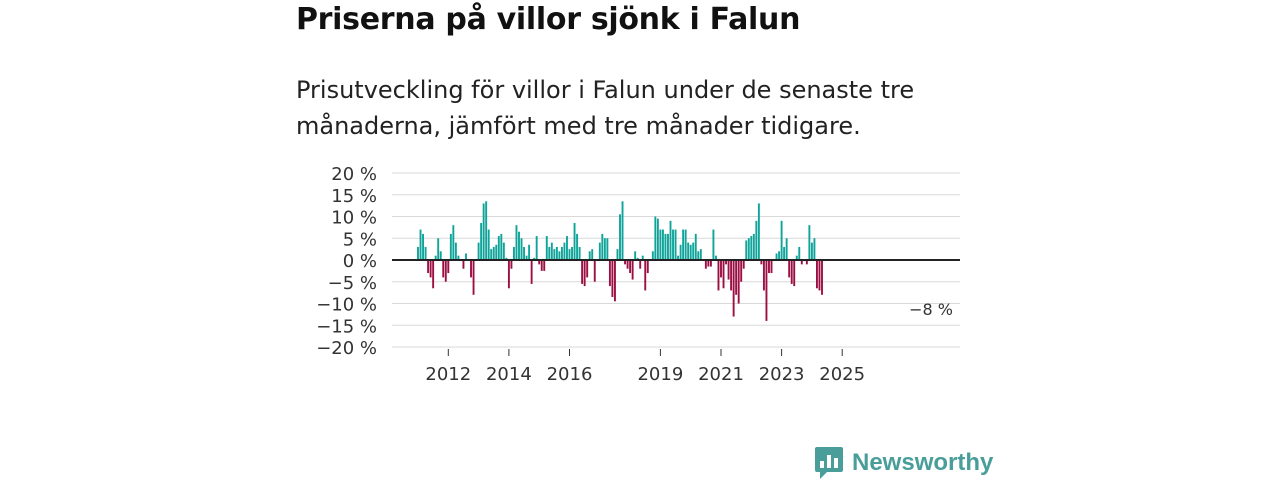 This screenshot has width=1280, height=480. Describe the element at coordinates (360, 239) in the screenshot. I see `y-tick-label: 5 %` at that location.